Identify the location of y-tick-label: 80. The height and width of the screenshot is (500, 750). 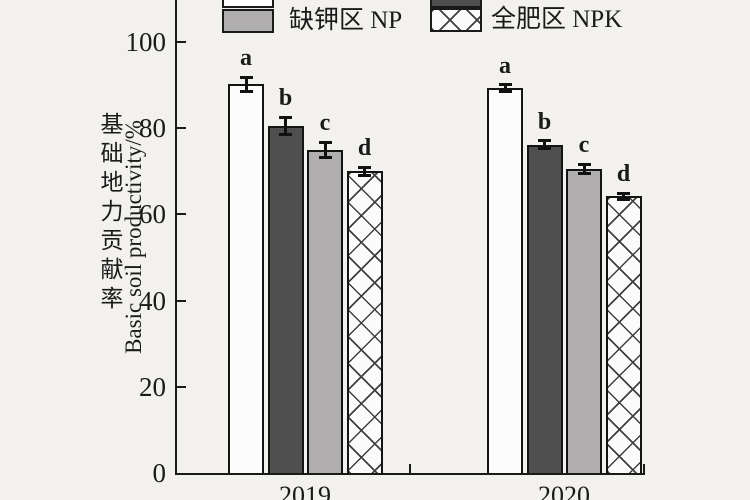
(152, 128).